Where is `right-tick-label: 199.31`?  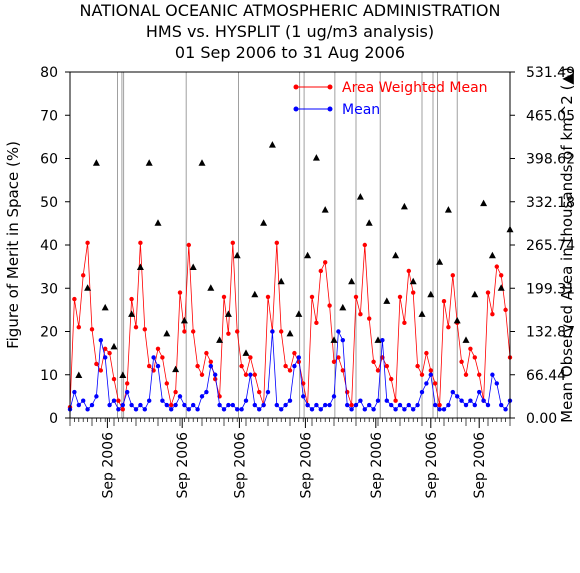 right-tick-label: 199.31 is located at coordinates (550, 289).